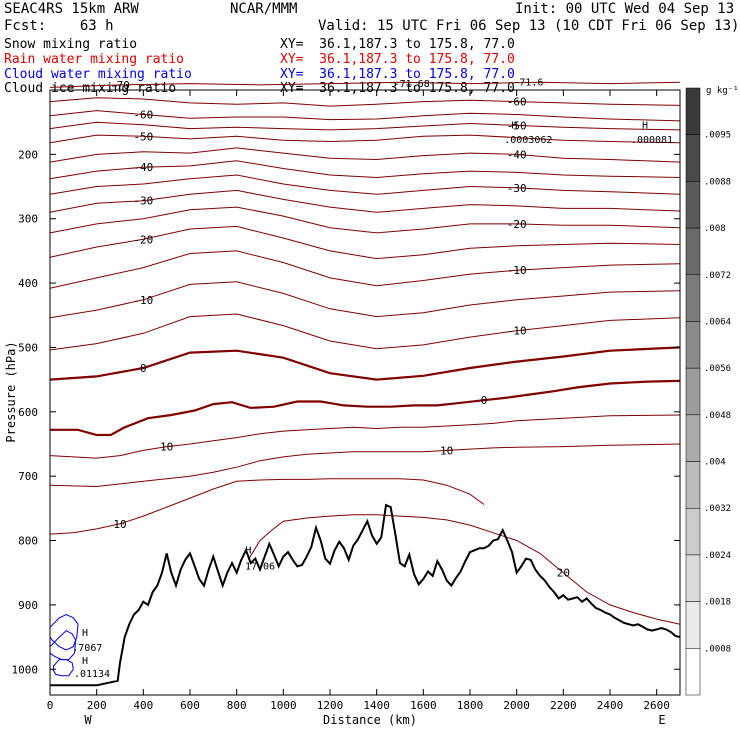  I want to click on x-tick-label: 400, so click(143, 705).